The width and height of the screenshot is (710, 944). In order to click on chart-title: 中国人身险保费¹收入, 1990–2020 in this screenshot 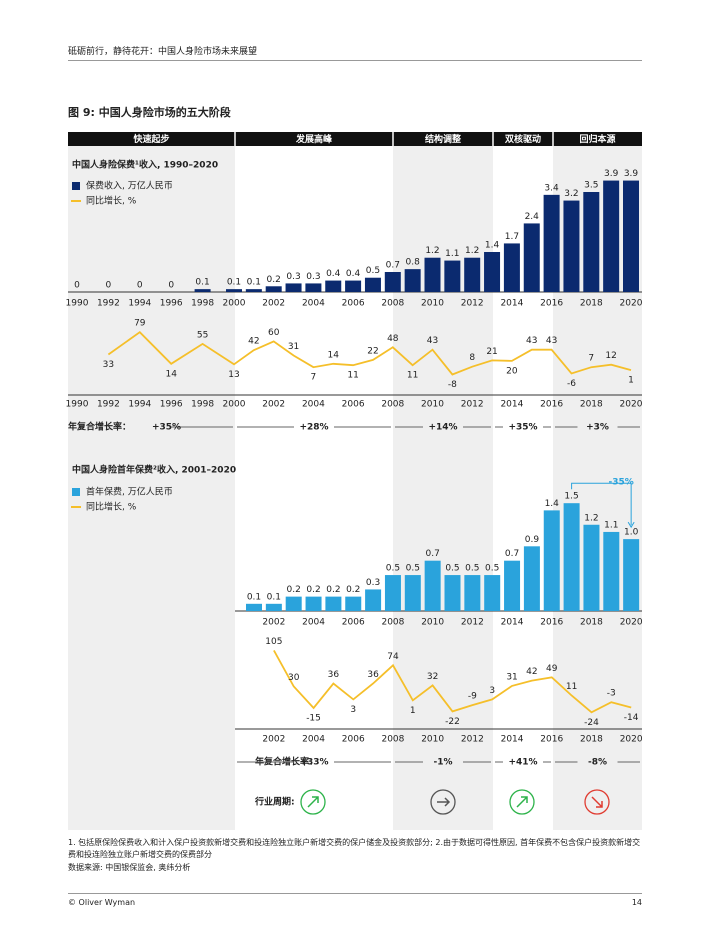, I will do `click(145, 165)`.